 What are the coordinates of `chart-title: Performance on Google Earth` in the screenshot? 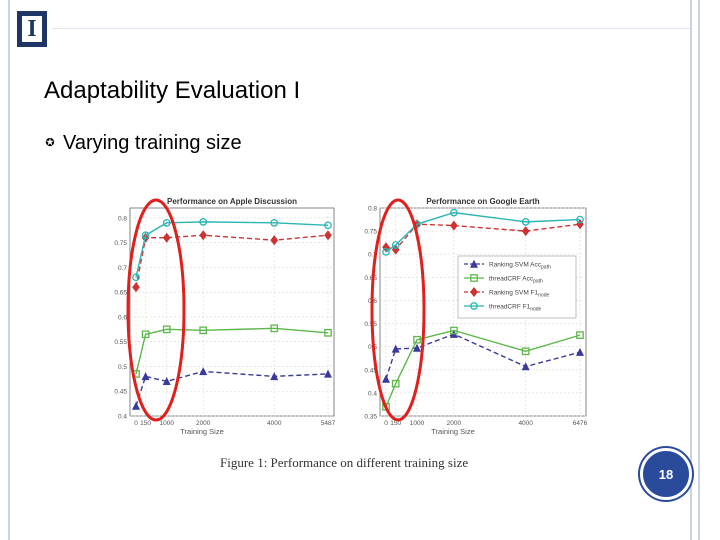 It's located at (482, 201).